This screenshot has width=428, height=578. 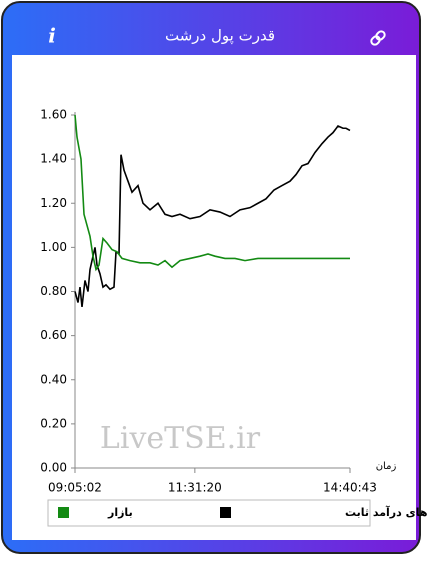 What do you see at coordinates (53, 423) in the screenshot?
I see `y-tick-label: 0.20` at bounding box center [53, 423].